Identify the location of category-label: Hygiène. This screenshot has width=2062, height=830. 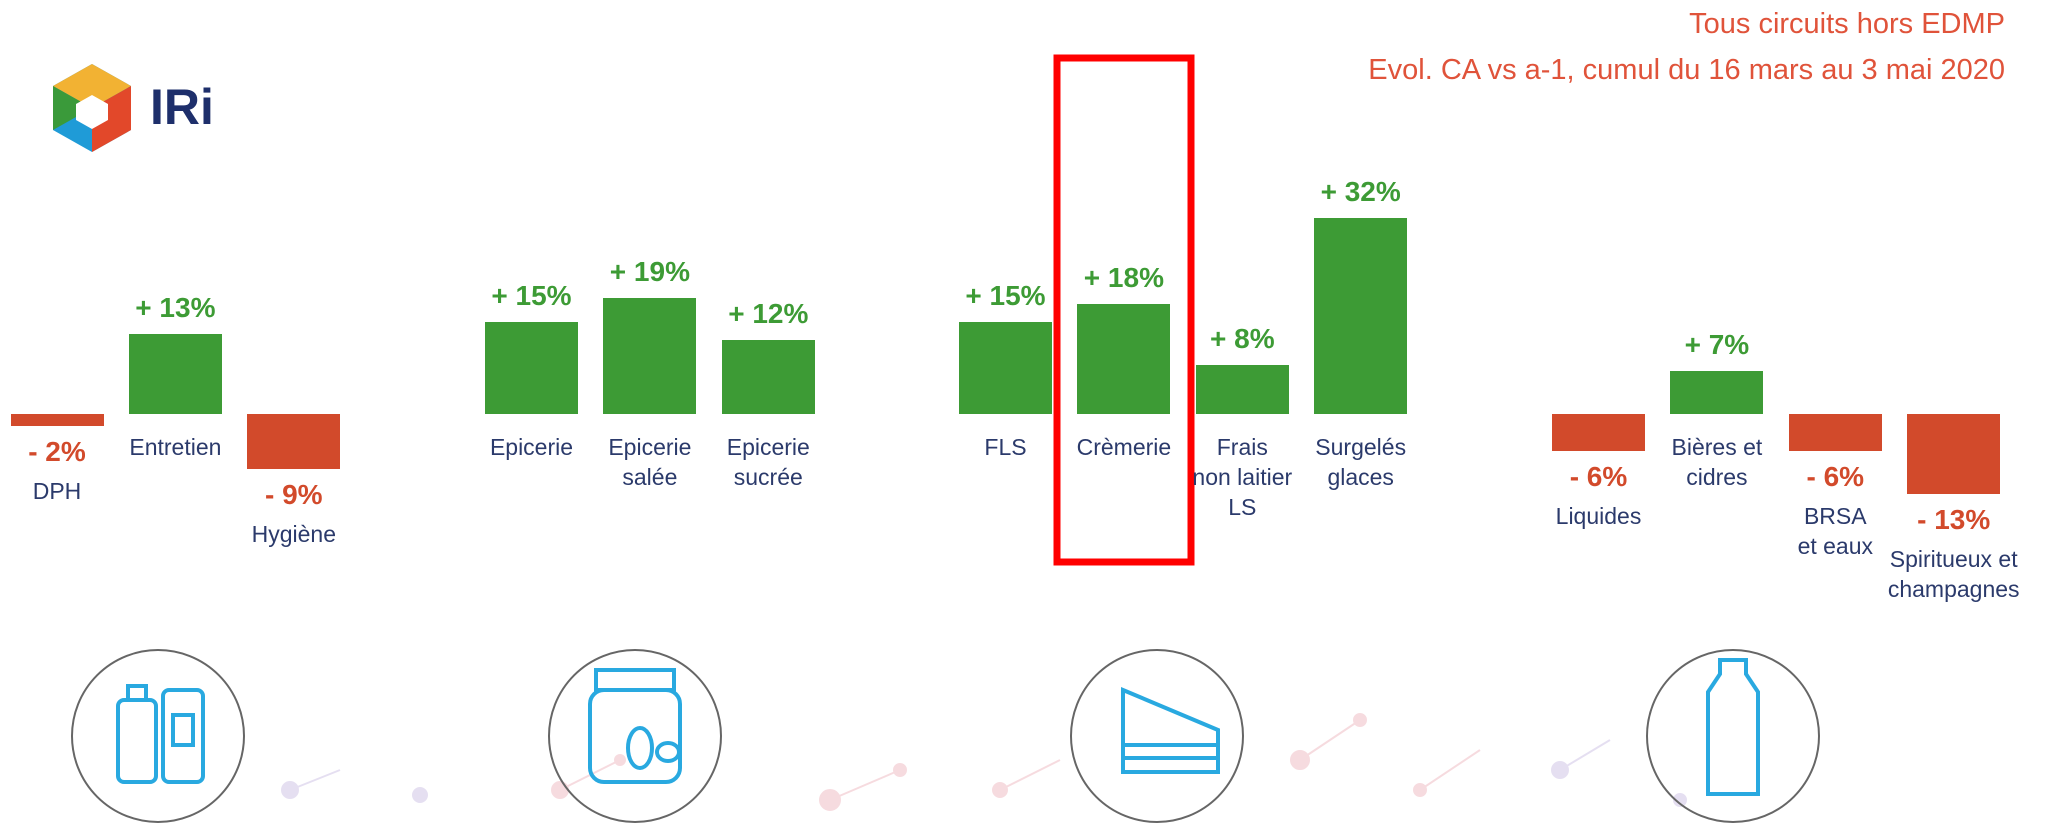
(293, 534).